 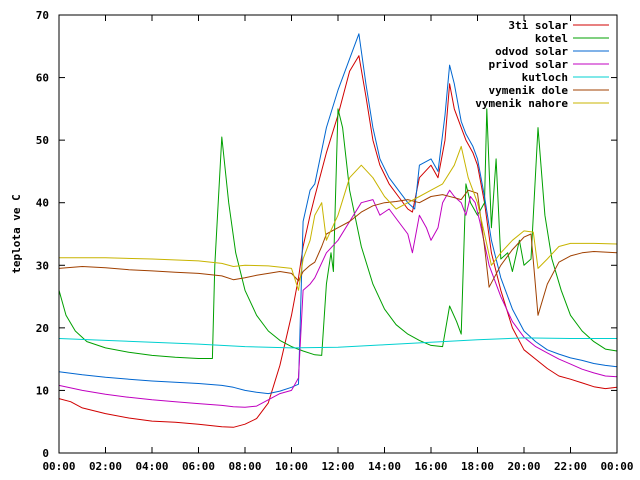 I want to click on x-tick-label: 06:00, so click(x=198, y=466).